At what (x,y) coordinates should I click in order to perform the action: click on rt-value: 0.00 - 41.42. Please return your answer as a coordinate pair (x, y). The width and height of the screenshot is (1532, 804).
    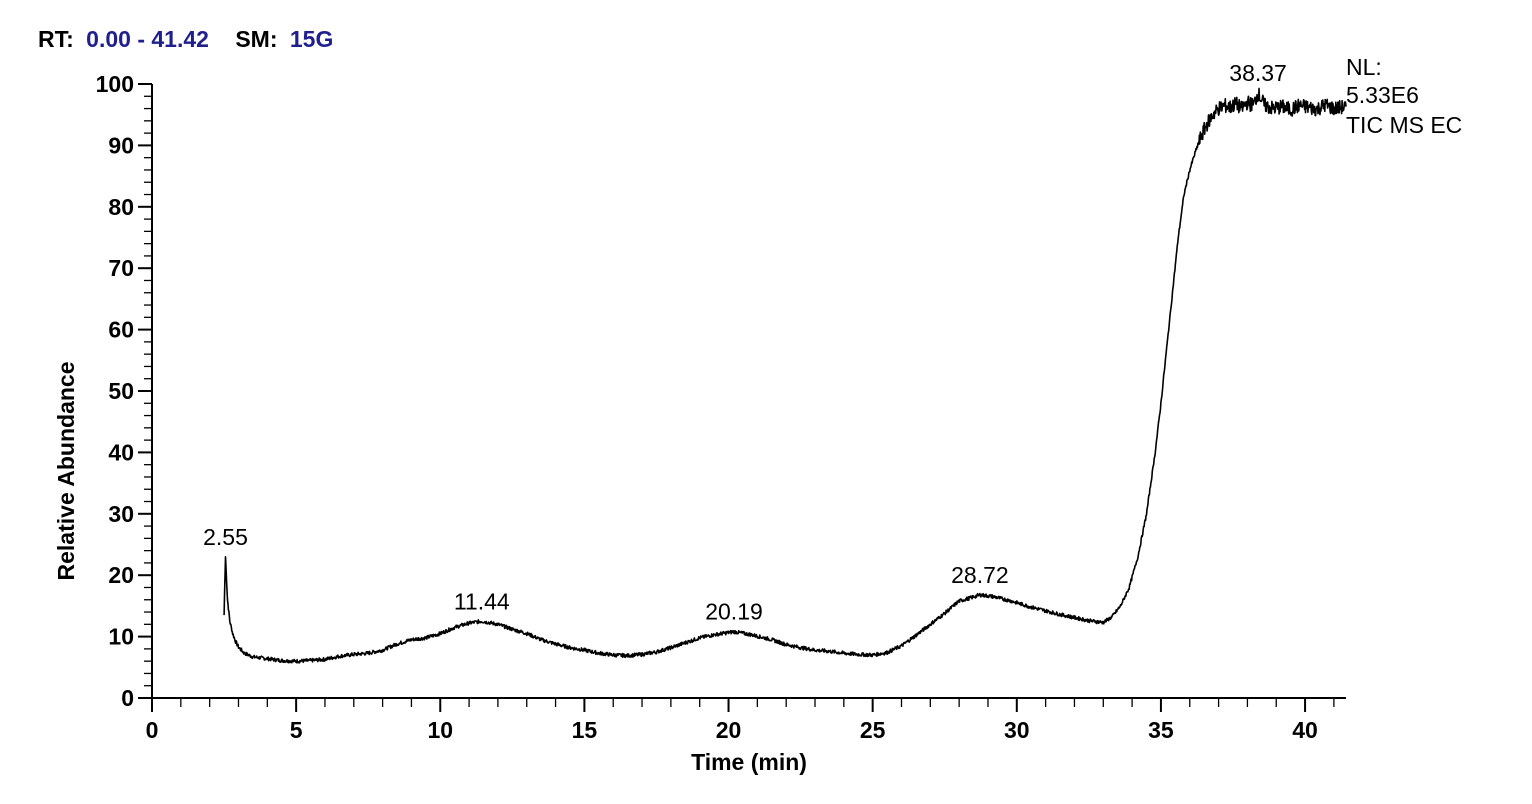
    Looking at the image, I should click on (147, 39).